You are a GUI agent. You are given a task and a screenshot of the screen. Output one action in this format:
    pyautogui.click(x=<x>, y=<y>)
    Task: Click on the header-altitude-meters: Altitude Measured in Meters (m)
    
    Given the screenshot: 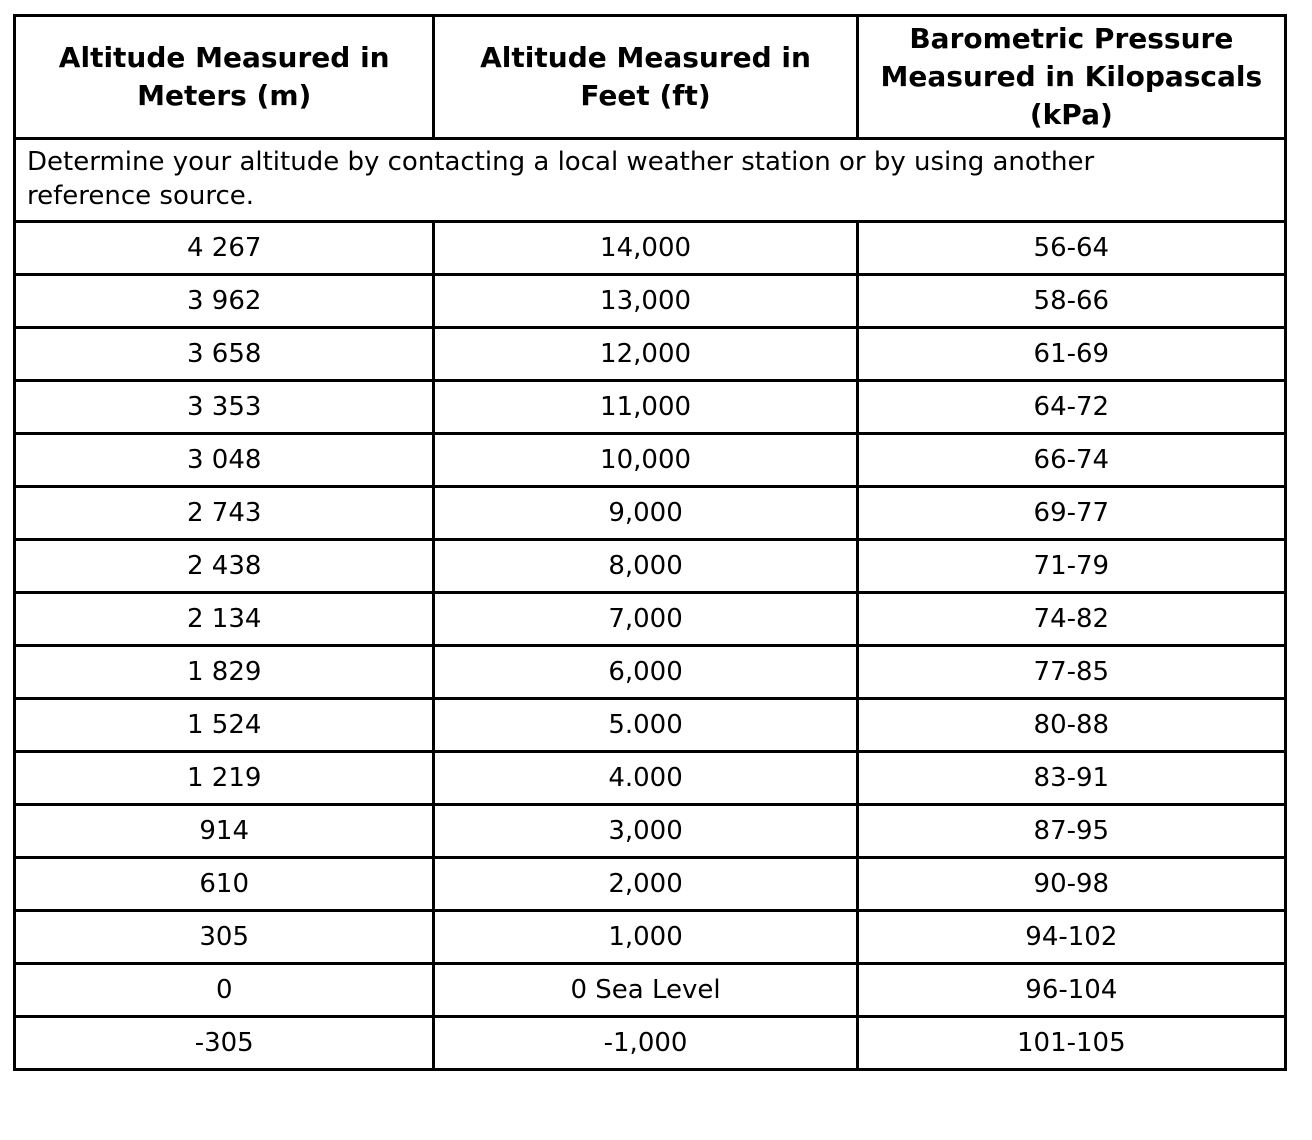 What is the action you would take?
    pyautogui.click(x=224, y=77)
    